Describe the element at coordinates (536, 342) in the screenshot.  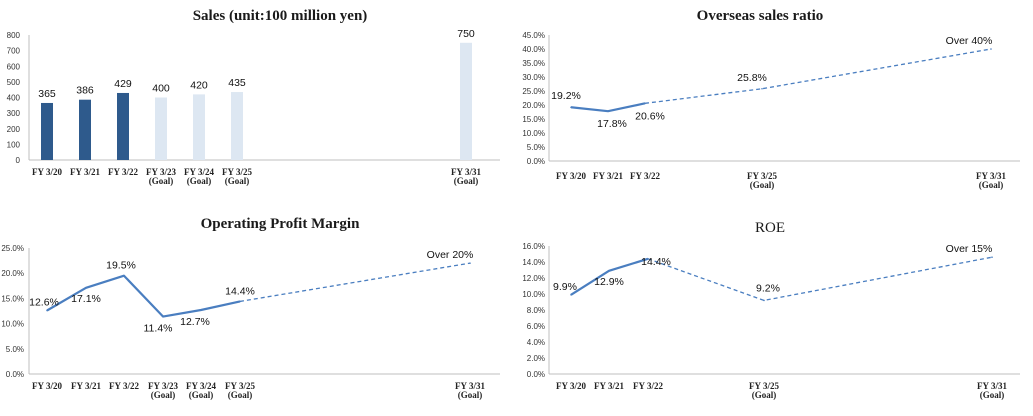
I see `roe-y-tick-label: 4.0%` at that location.